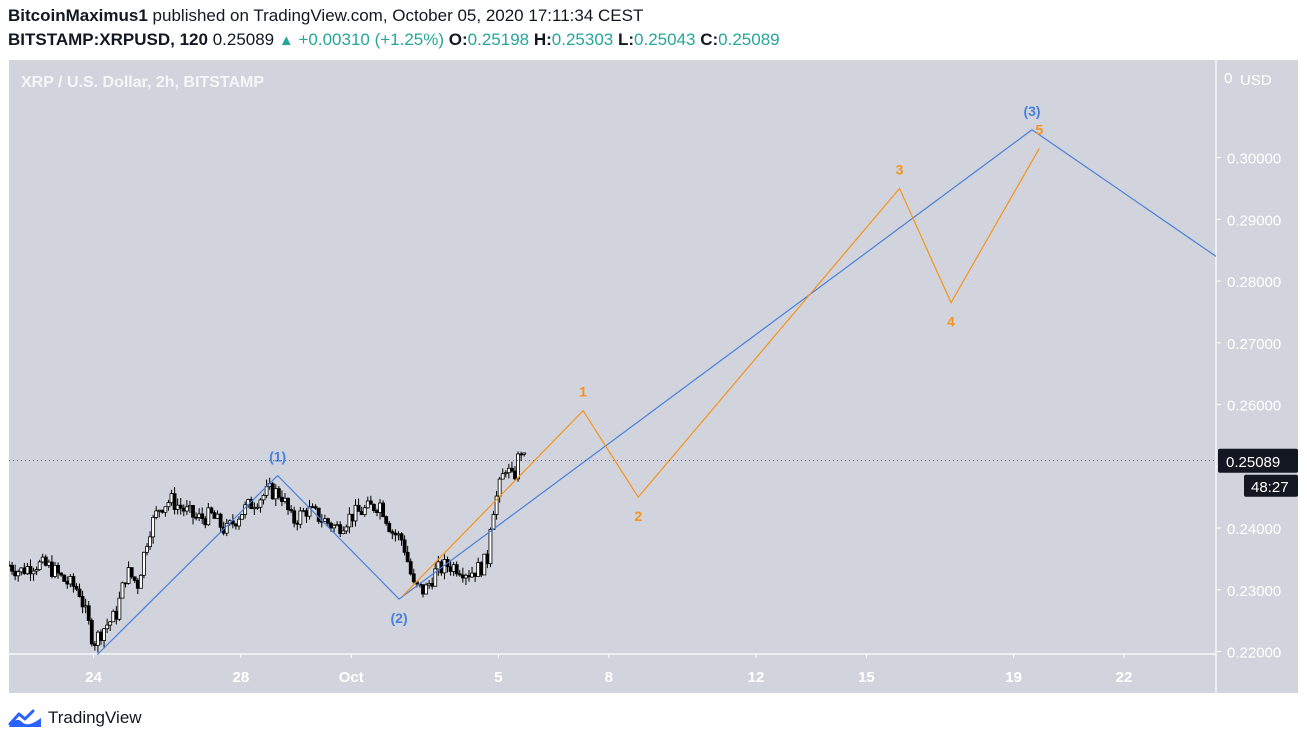 The height and width of the screenshot is (744, 1307). What do you see at coordinates (1271, 485) in the screenshot?
I see `countdown-tag` at bounding box center [1271, 485].